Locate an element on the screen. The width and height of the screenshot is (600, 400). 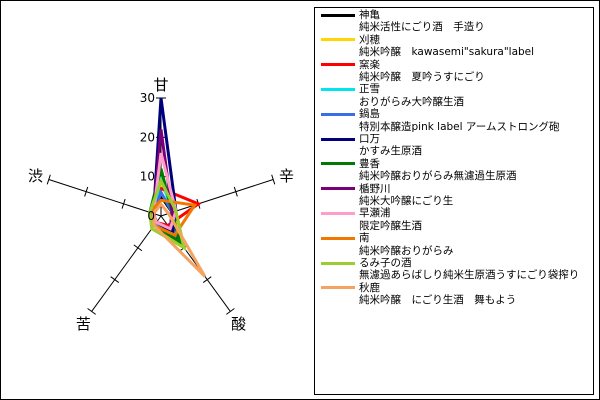
axis-label-3: 苦 is located at coordinates (83, 324).